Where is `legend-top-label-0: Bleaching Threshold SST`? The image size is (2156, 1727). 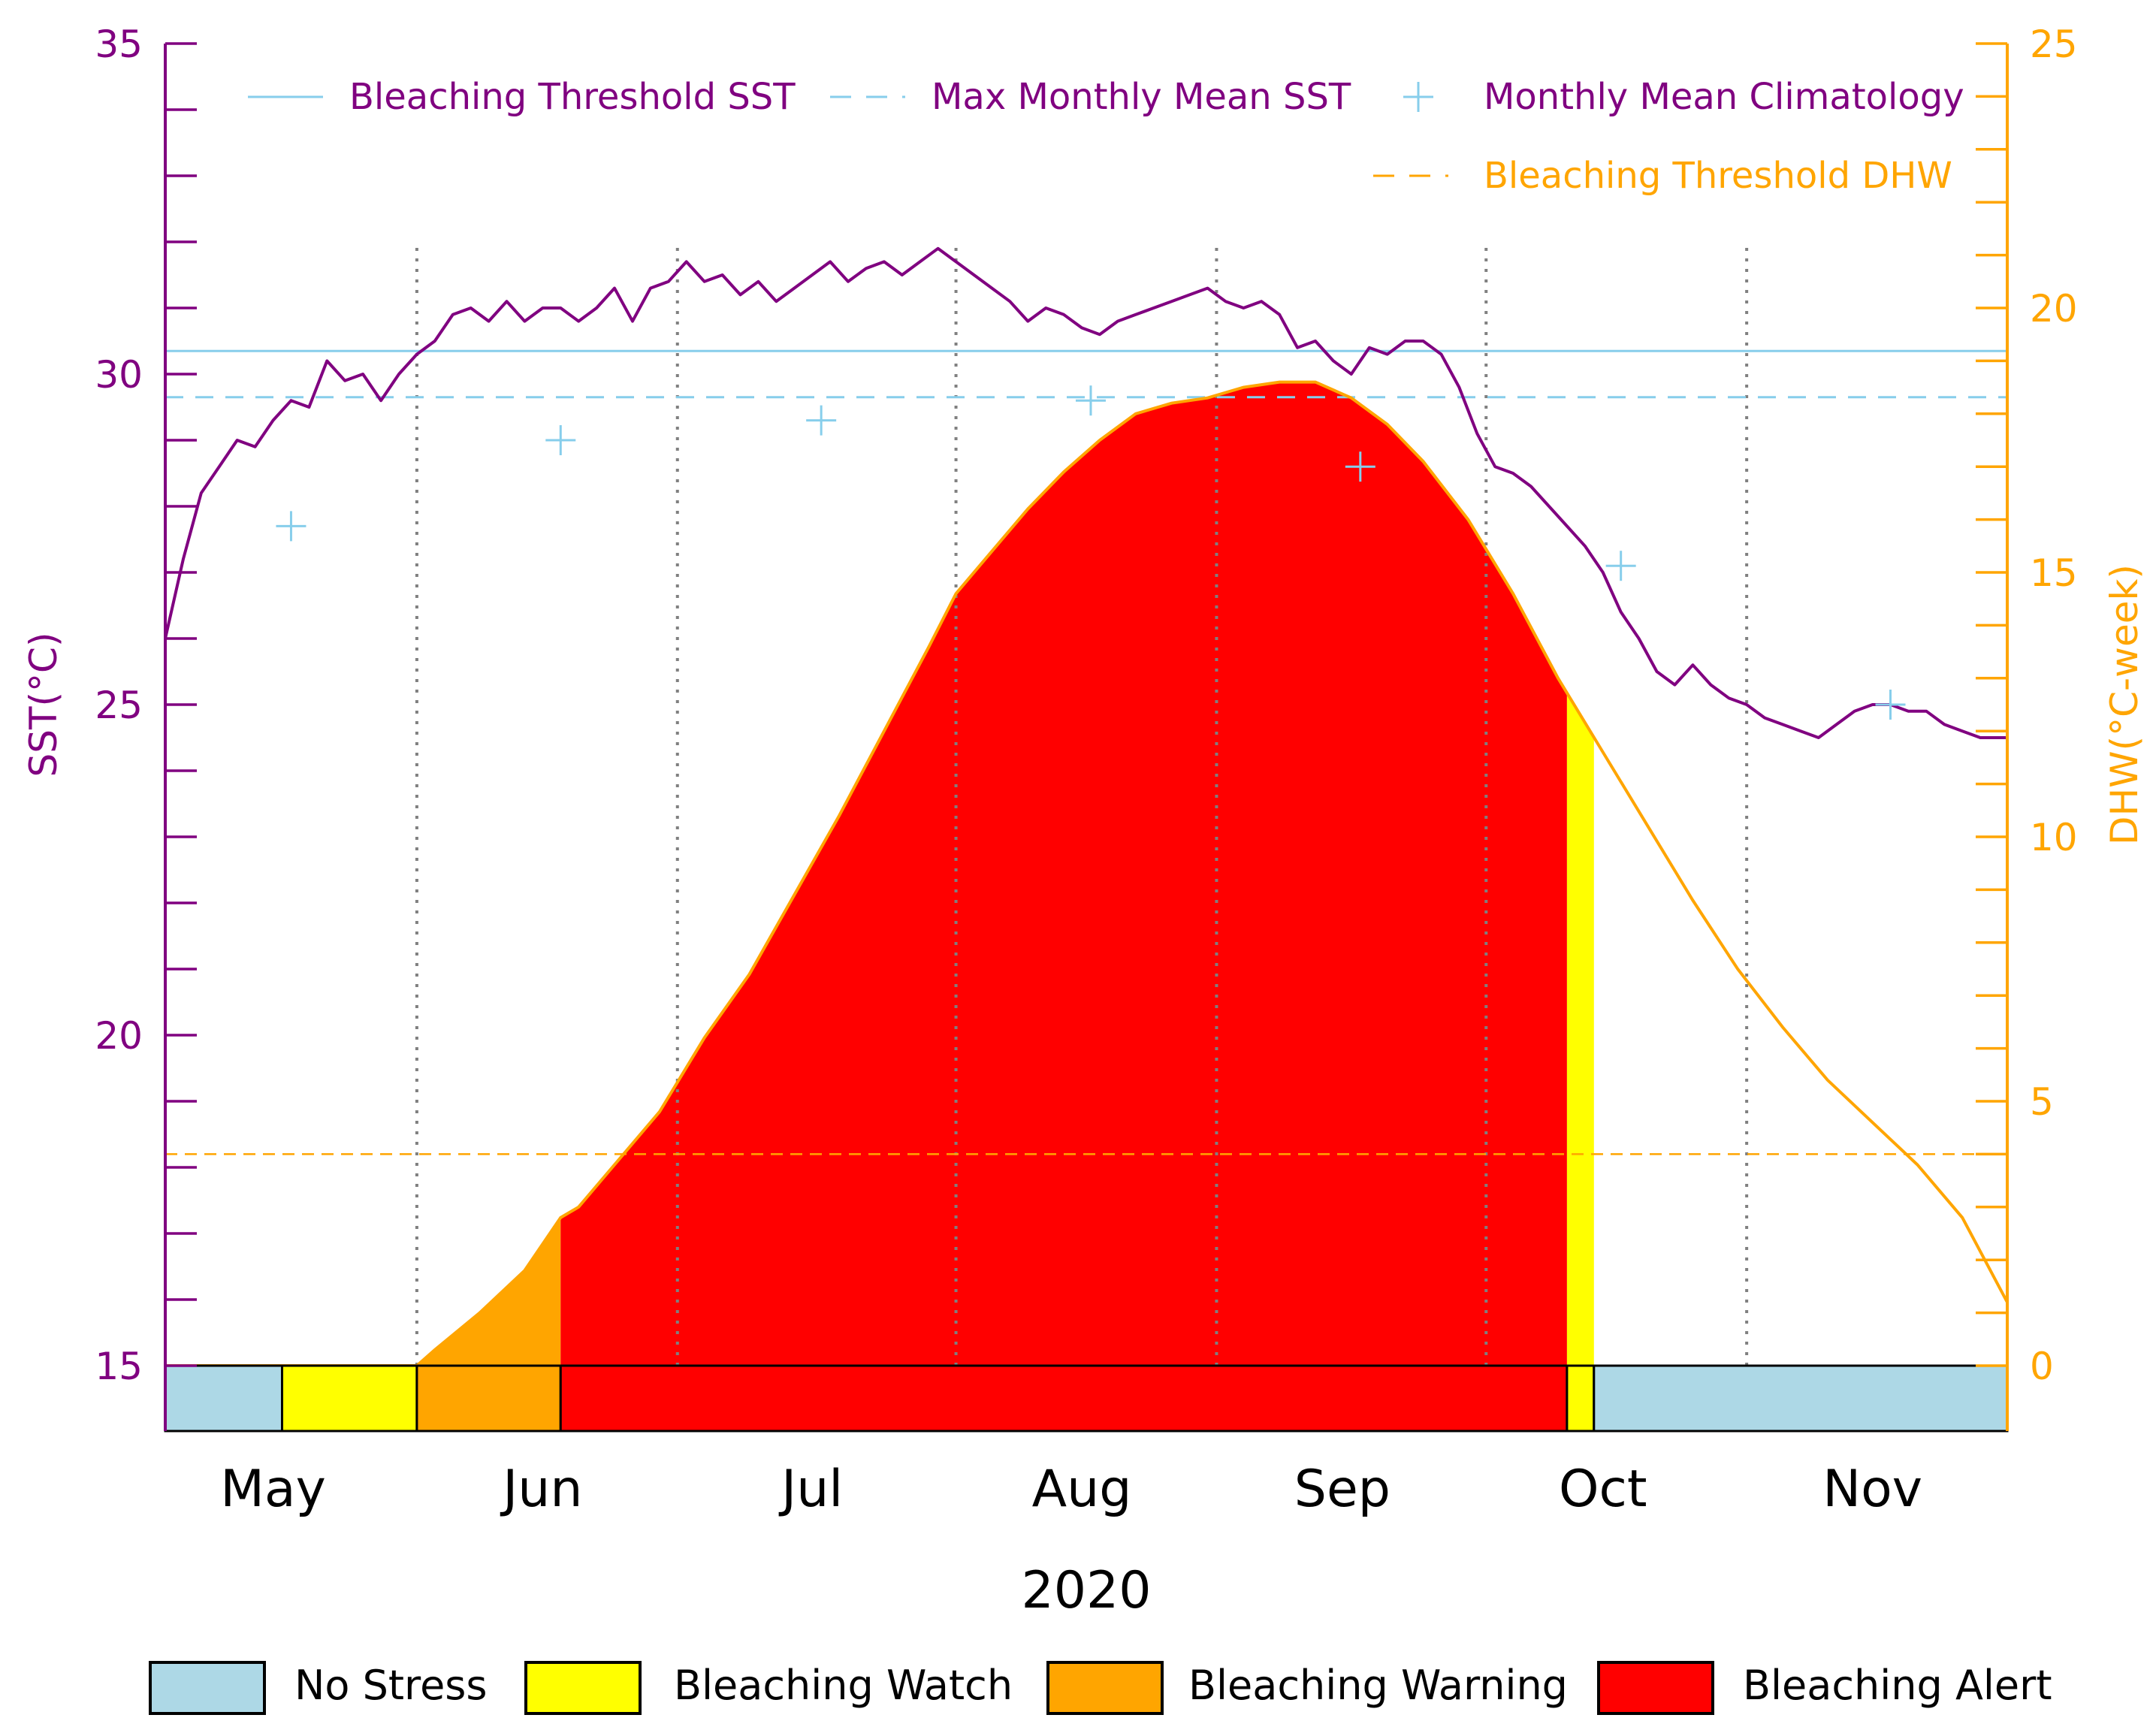 legend-top-label-0: Bleaching Threshold SST is located at coordinates (573, 97).